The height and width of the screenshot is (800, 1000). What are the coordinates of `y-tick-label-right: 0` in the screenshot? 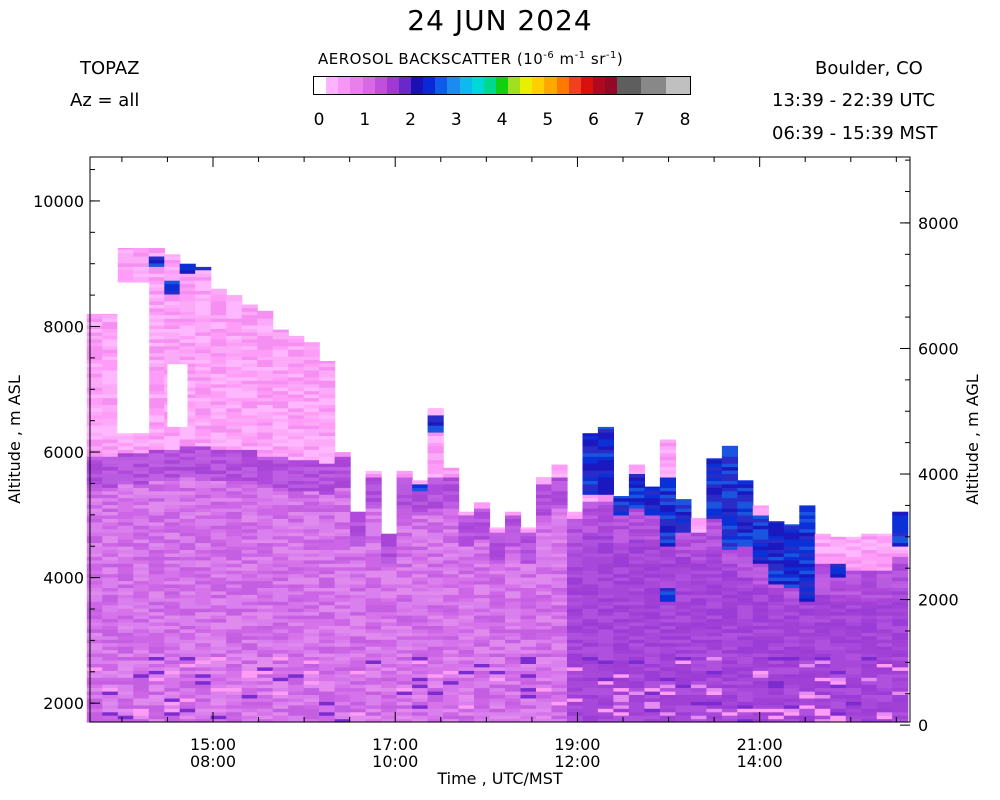 It's located at (923, 725).